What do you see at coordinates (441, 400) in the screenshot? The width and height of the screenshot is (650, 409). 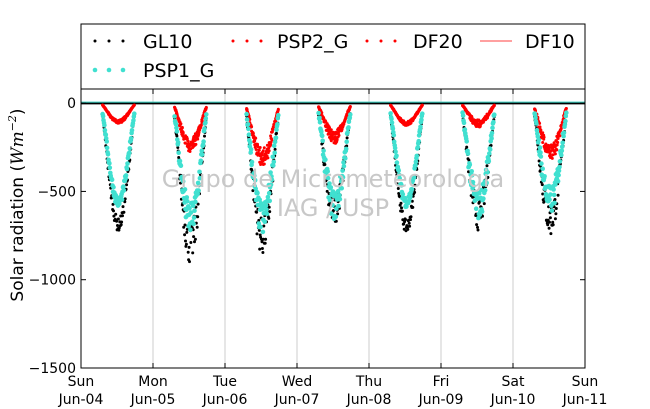 I see `x-tick-label-date-5: Jun-09` at bounding box center [441, 400].